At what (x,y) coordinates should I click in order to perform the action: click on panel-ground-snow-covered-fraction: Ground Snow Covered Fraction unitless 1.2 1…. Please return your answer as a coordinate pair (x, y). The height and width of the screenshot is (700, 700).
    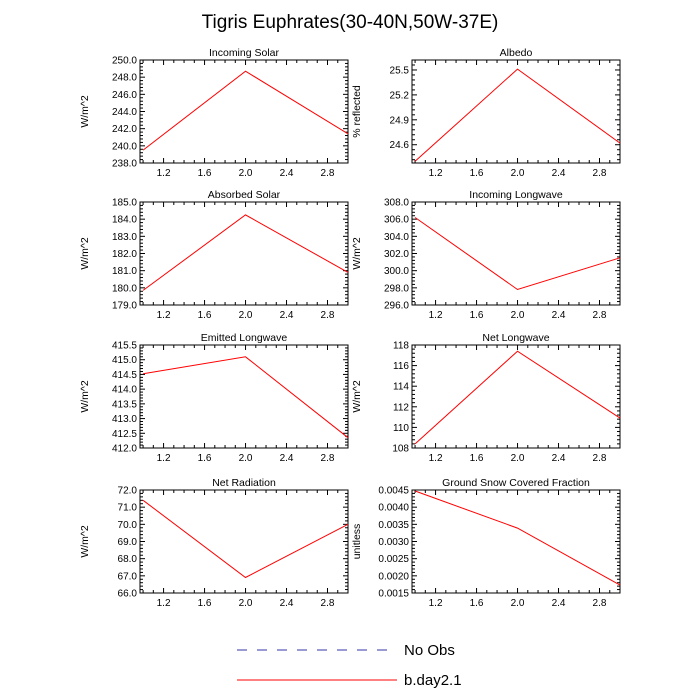
    Looking at the image, I should click on (486, 543).